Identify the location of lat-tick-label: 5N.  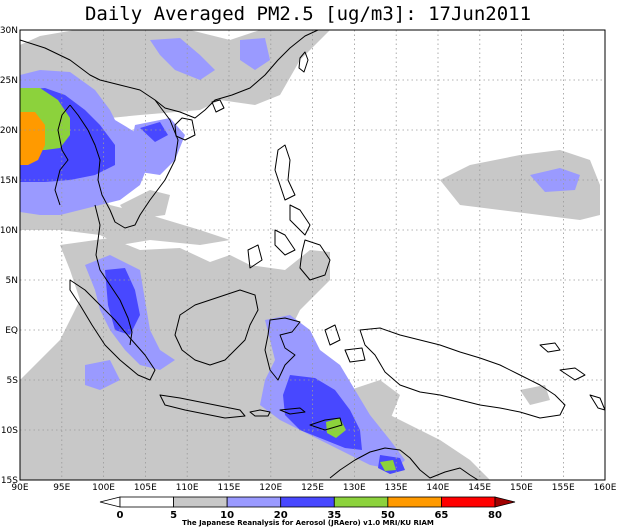
(12, 281).